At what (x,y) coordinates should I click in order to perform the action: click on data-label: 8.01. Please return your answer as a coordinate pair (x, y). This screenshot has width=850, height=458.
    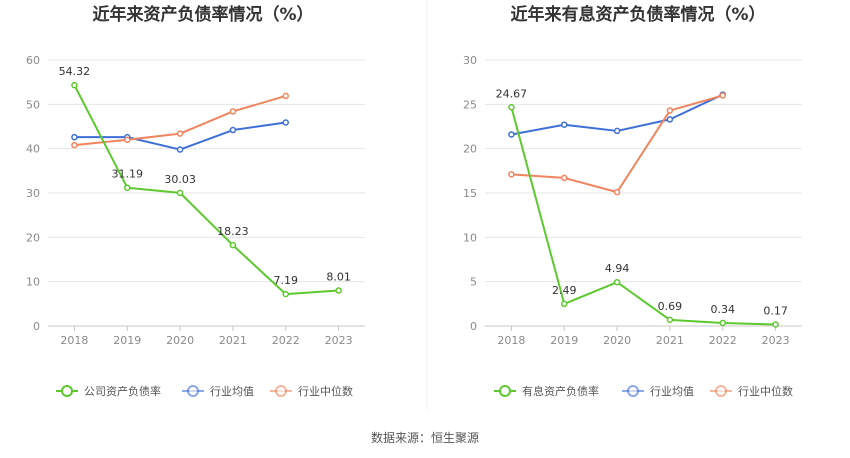
    Looking at the image, I should click on (338, 276).